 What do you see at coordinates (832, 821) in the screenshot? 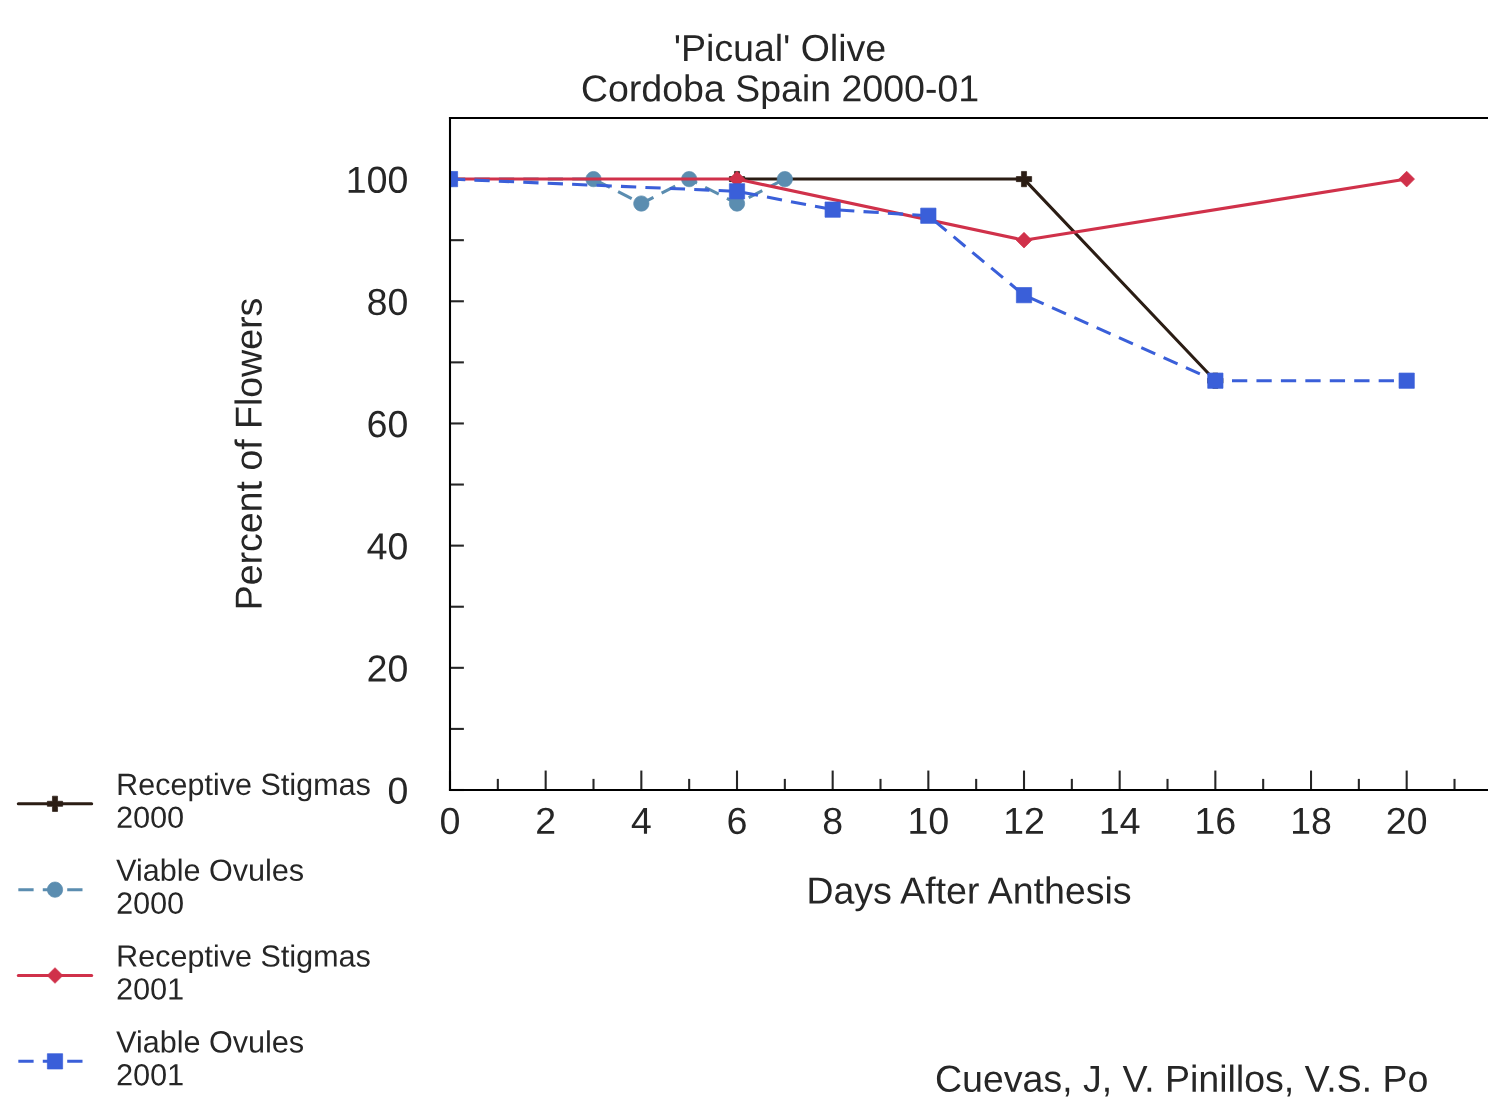
I see `x-tick-label: 8` at bounding box center [832, 821].